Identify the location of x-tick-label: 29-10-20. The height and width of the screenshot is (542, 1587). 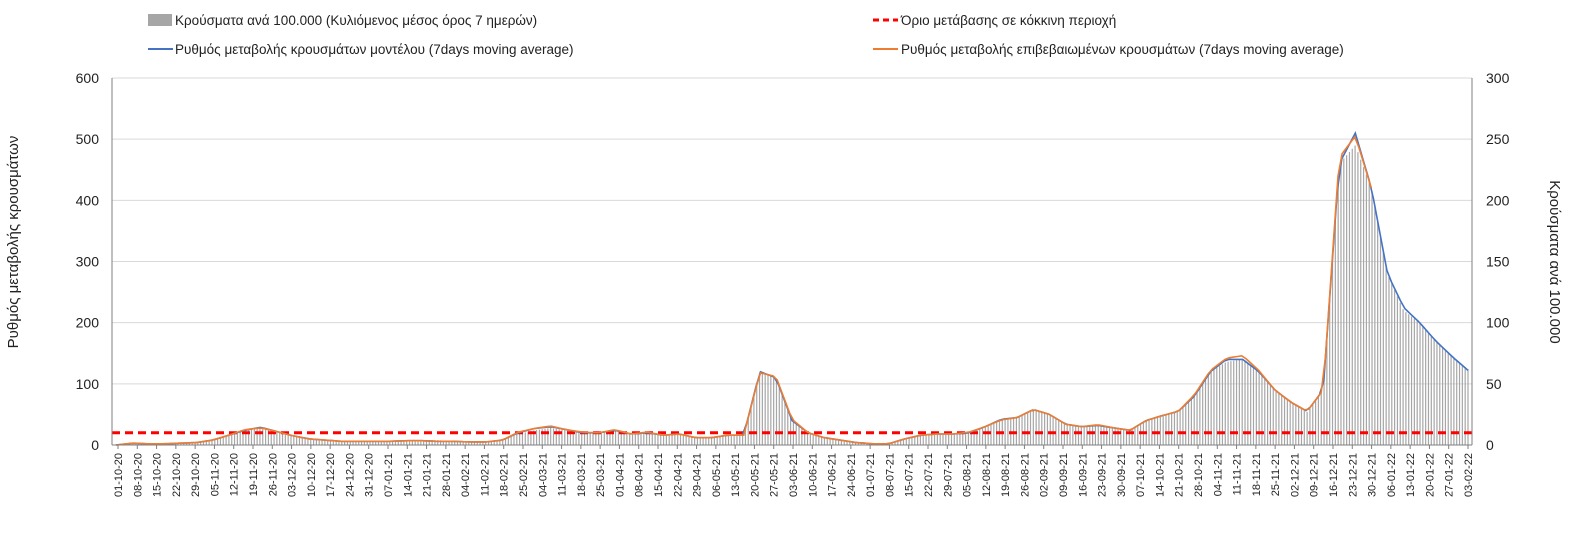
(196, 475).